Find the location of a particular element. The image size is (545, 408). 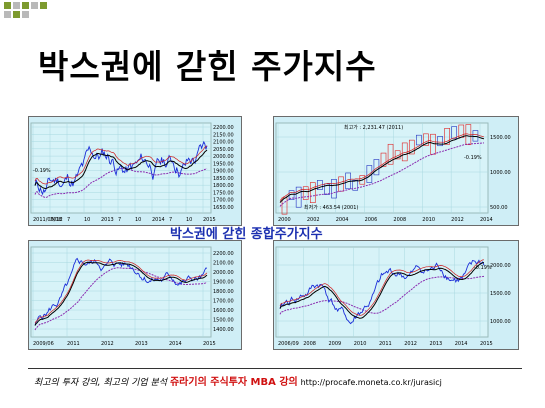

x-tick-label: 2004 is located at coordinates (342, 220).